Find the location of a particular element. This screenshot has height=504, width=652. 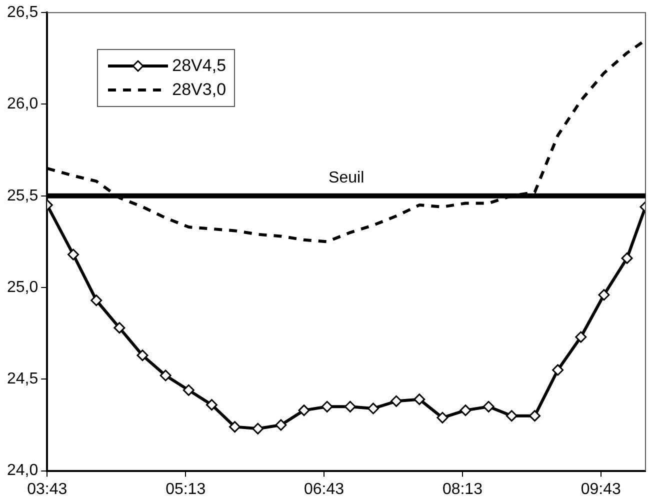

x-tick-label: 06:43 is located at coordinates (324, 489).